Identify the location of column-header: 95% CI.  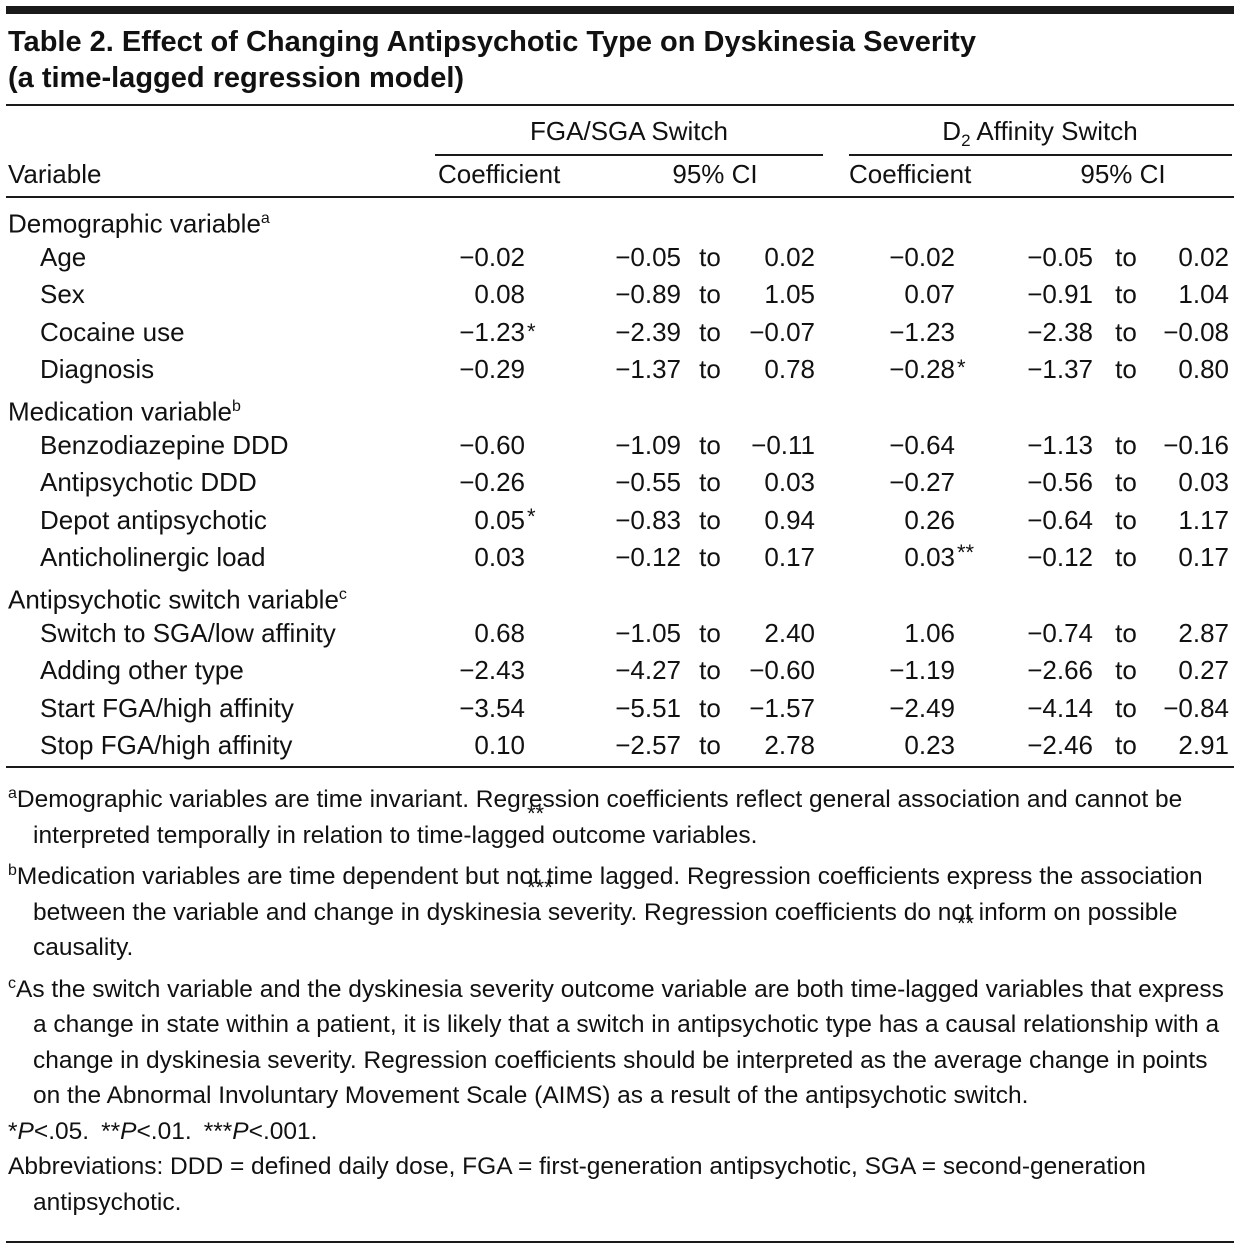
(715, 174).